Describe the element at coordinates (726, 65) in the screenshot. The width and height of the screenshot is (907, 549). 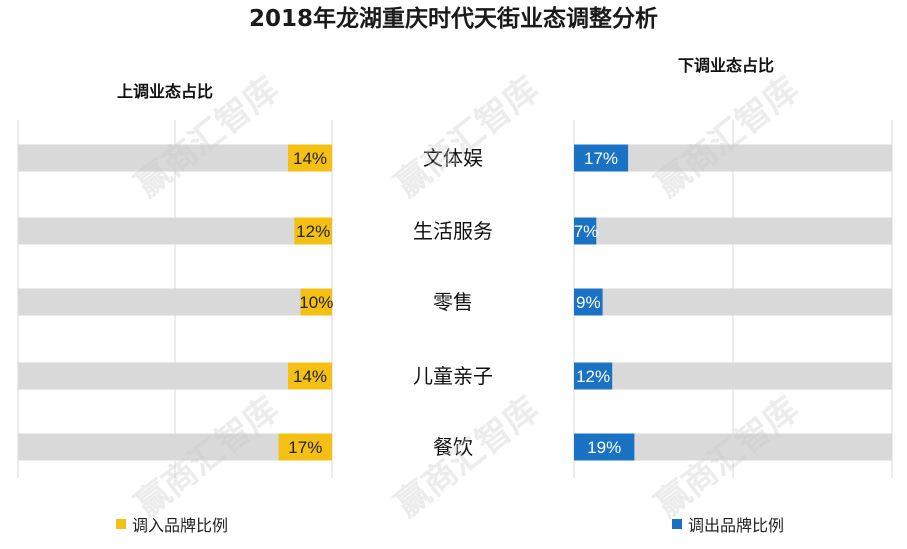
I see `right-panel-title: 下调业态占比` at that location.